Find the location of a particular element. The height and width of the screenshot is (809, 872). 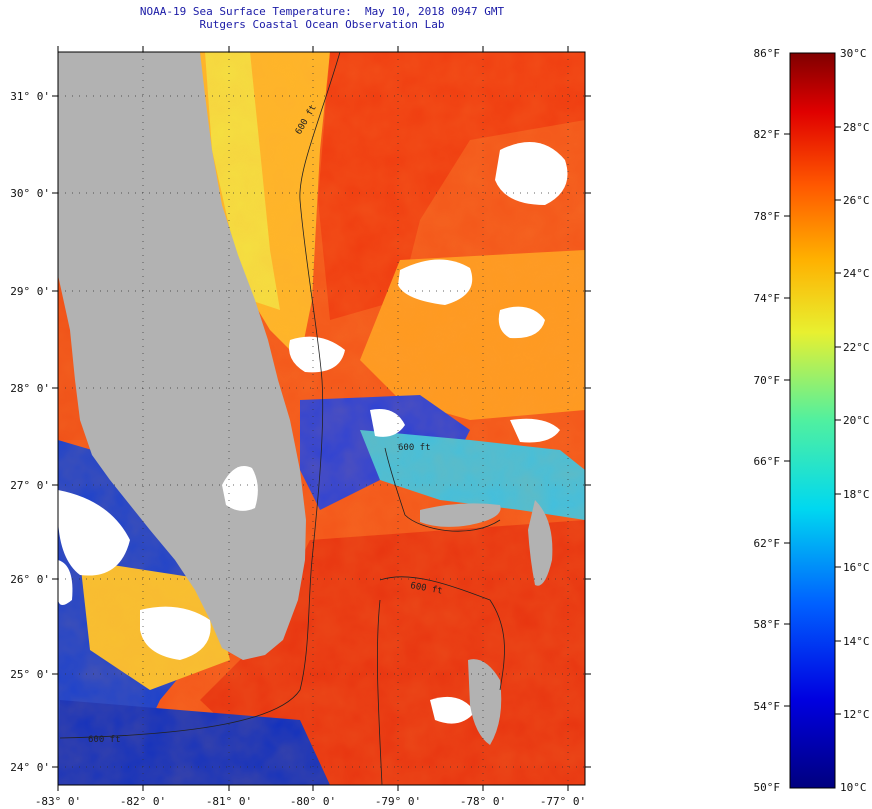

lake-okeechobee is located at coordinates (240, 488).